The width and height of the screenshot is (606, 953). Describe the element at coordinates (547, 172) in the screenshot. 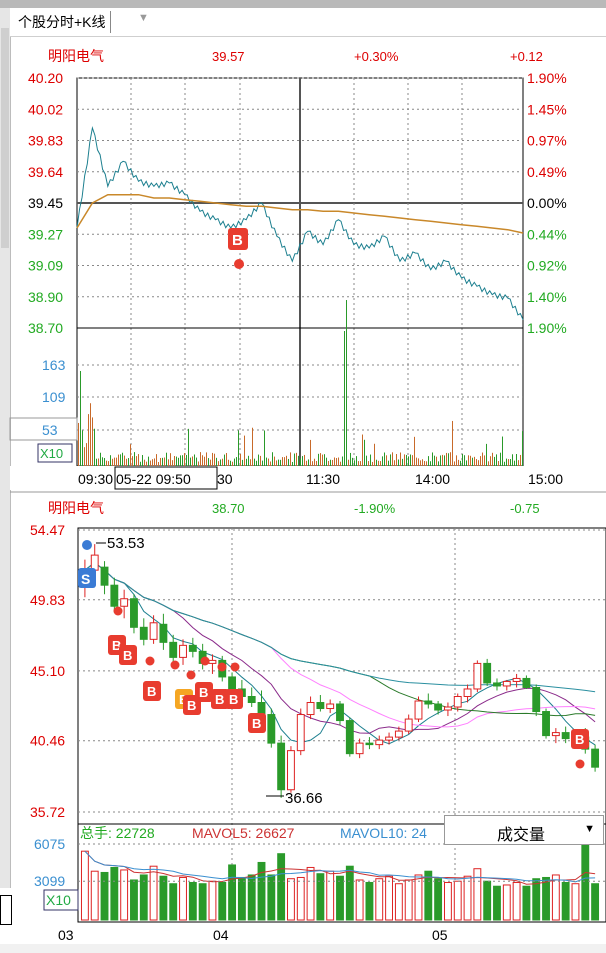

I see `intraday-pct-tick: 0.49%` at that location.